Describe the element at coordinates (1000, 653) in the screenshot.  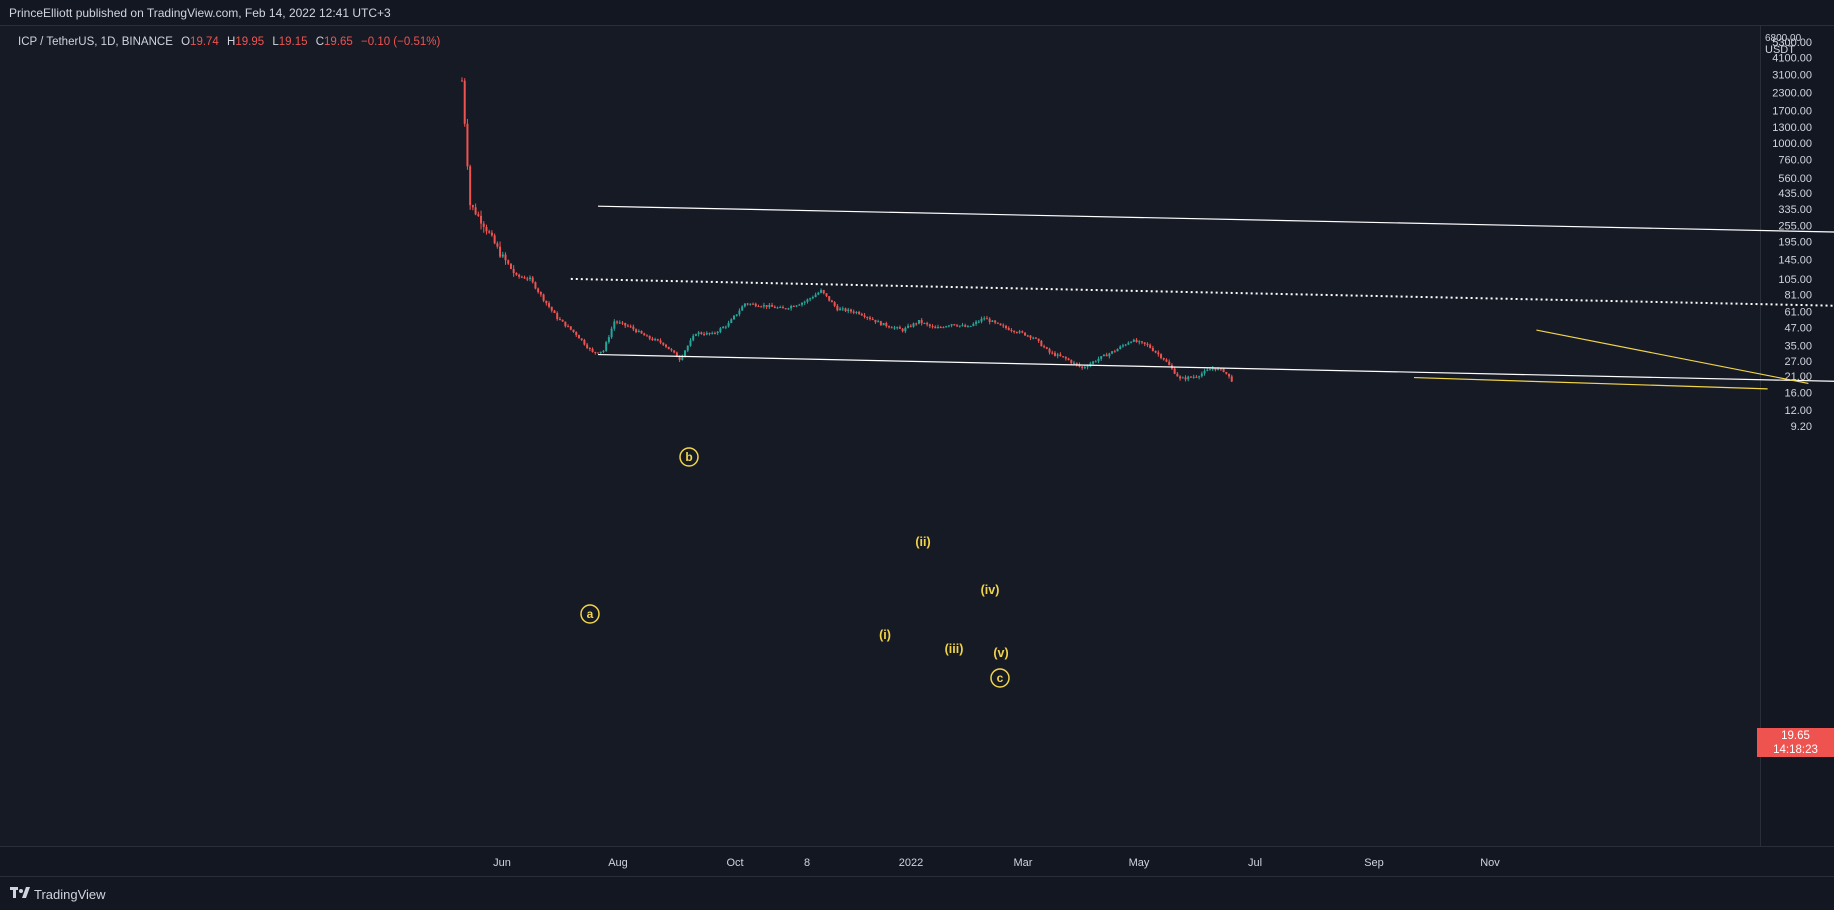
I see `wave-label: (v)` at that location.